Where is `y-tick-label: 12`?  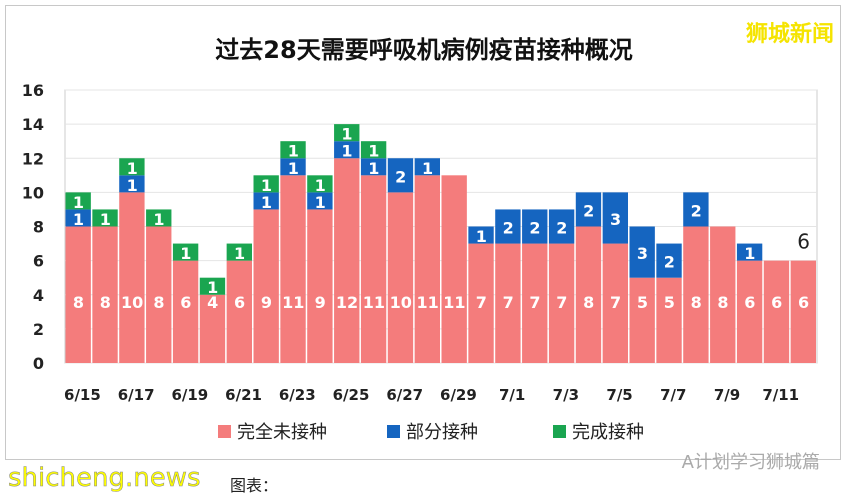
y-tick-label: 12 is located at coordinates (33, 158).